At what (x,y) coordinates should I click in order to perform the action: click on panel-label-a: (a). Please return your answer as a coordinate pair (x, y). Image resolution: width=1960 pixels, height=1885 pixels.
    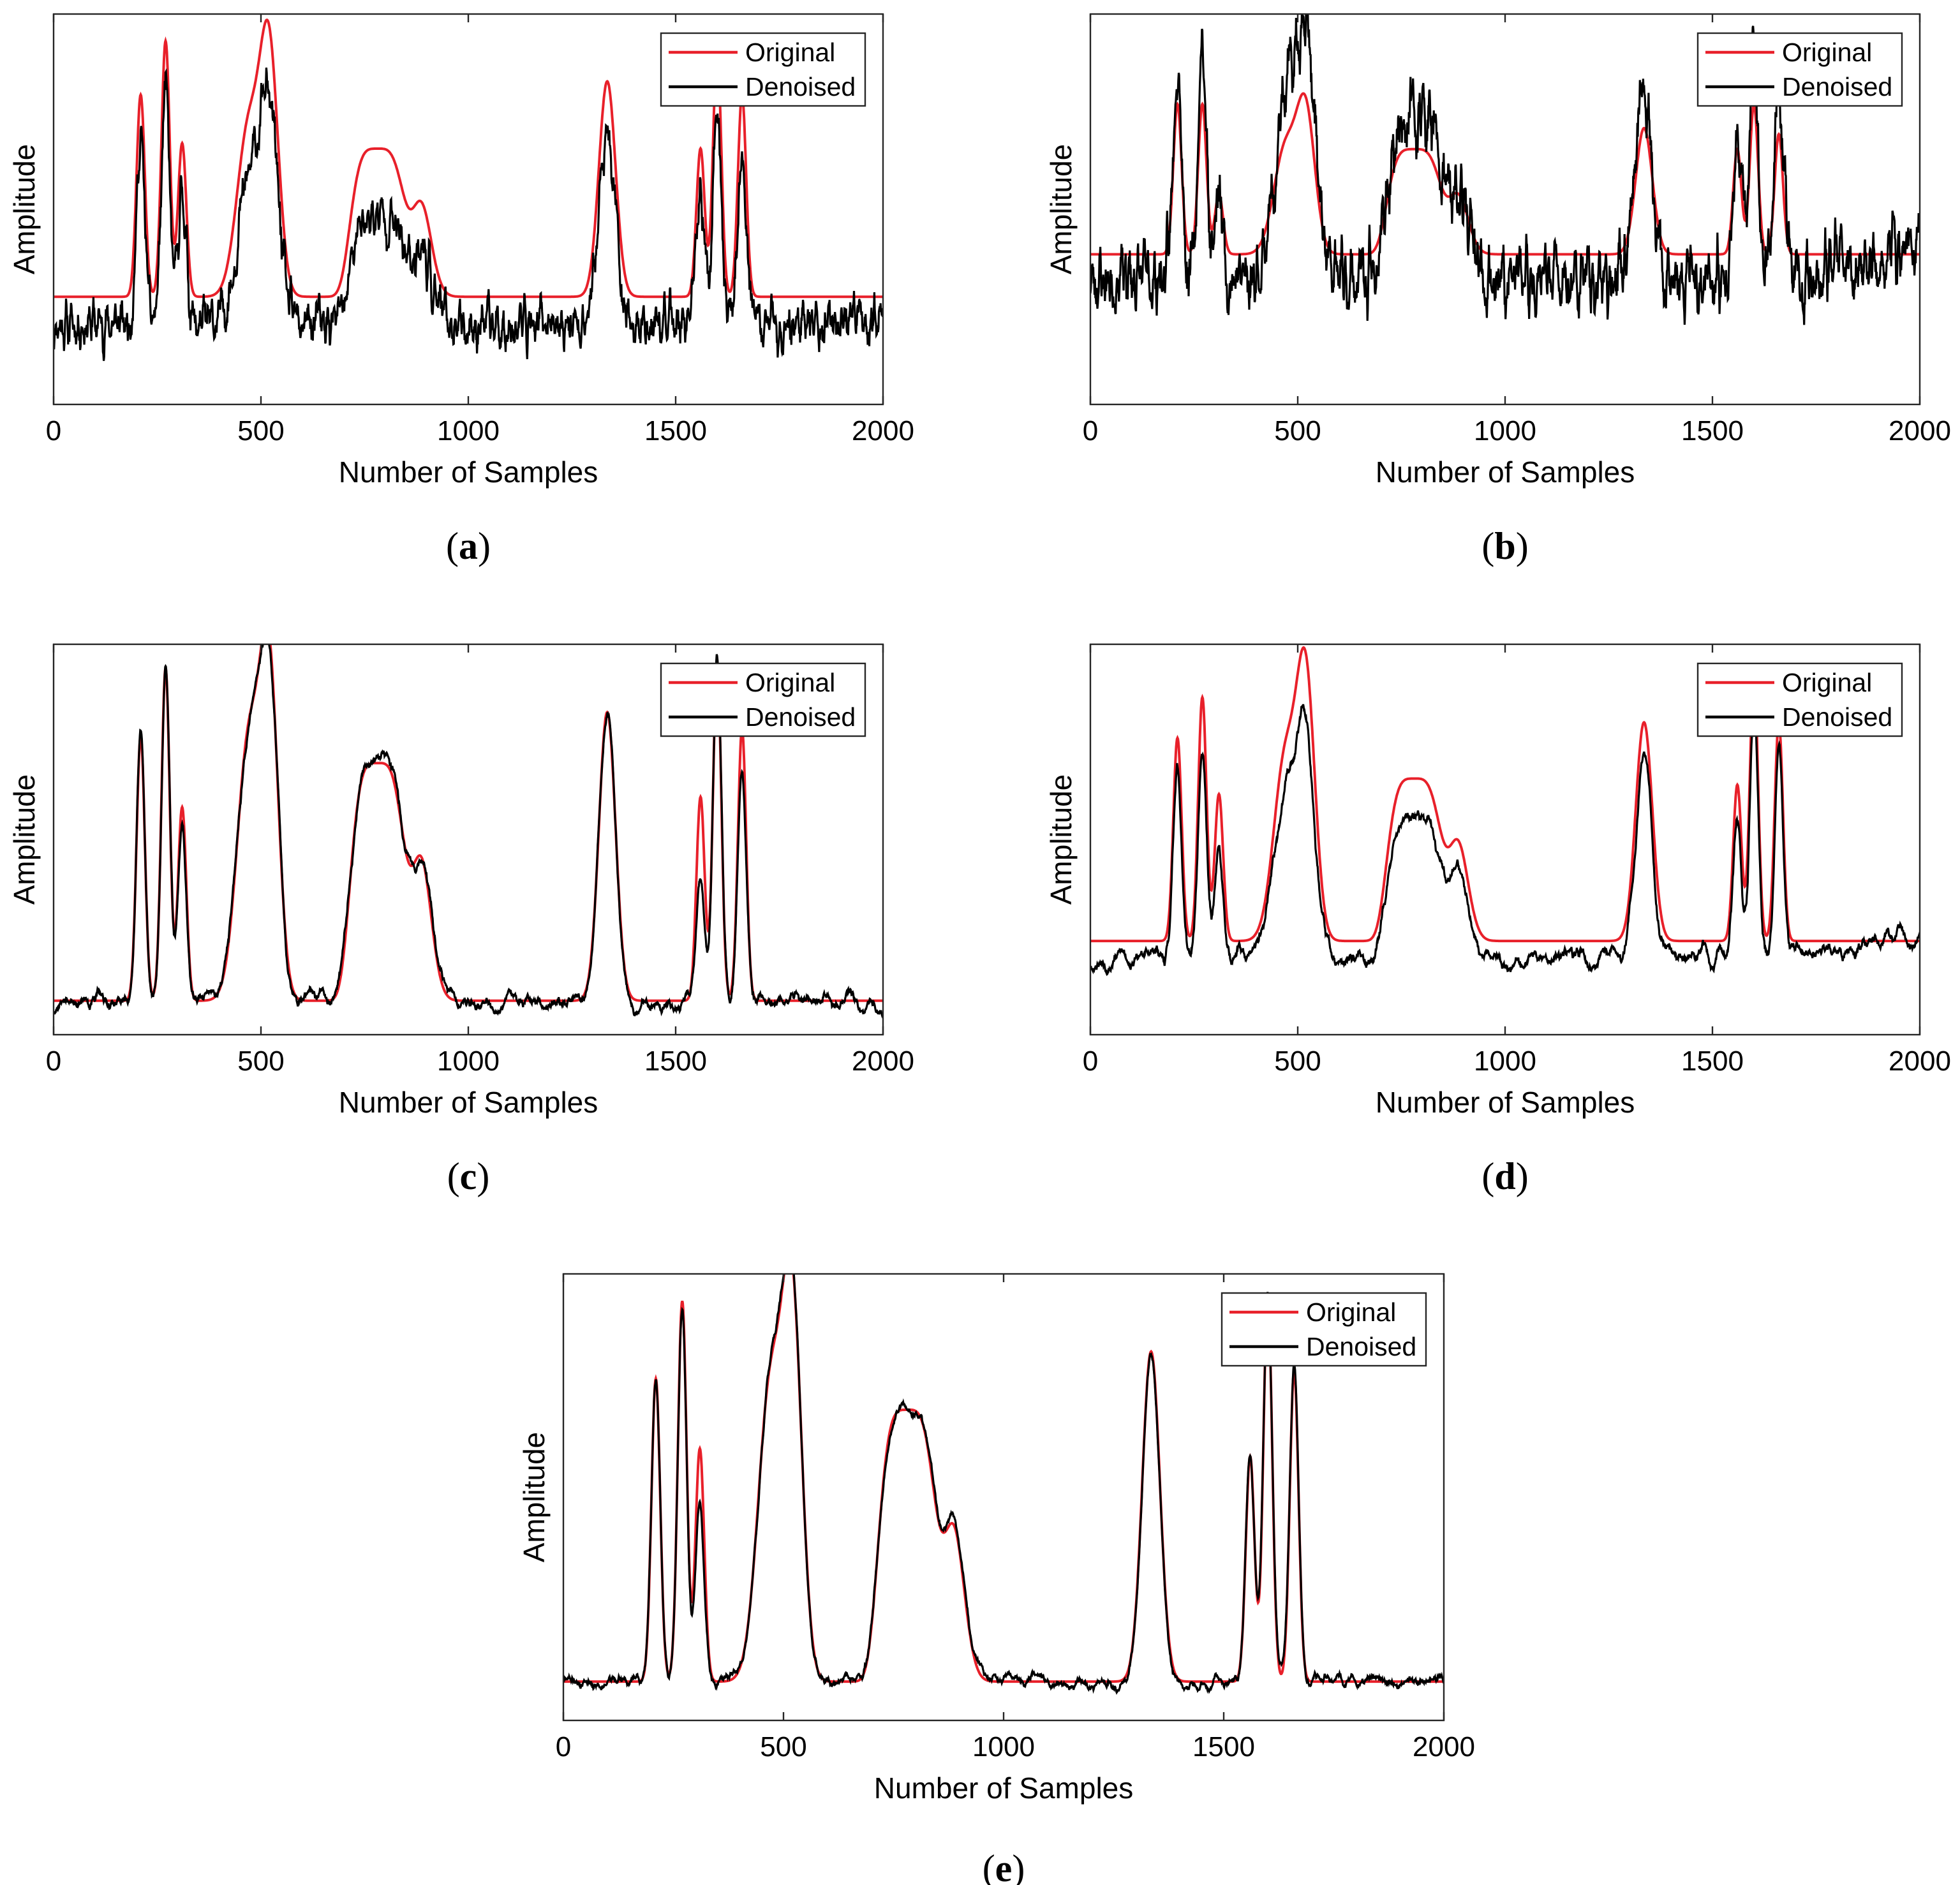
    Looking at the image, I should click on (468, 546).